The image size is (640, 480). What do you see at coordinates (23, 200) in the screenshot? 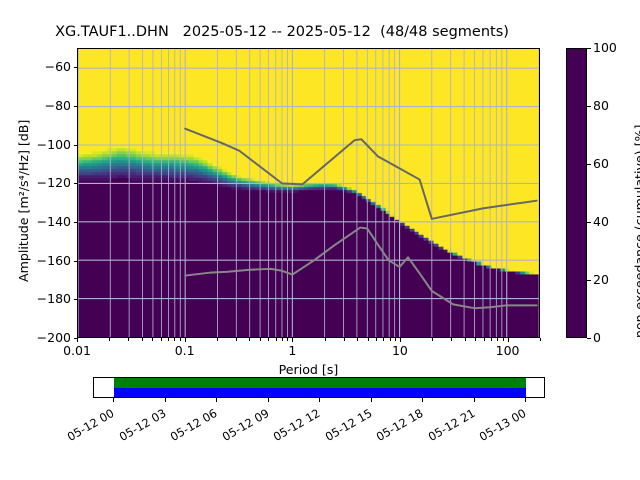
I see `y-axis-label: Amplitude [m²/s⁴/Hz] [dB]` at bounding box center [23, 200].